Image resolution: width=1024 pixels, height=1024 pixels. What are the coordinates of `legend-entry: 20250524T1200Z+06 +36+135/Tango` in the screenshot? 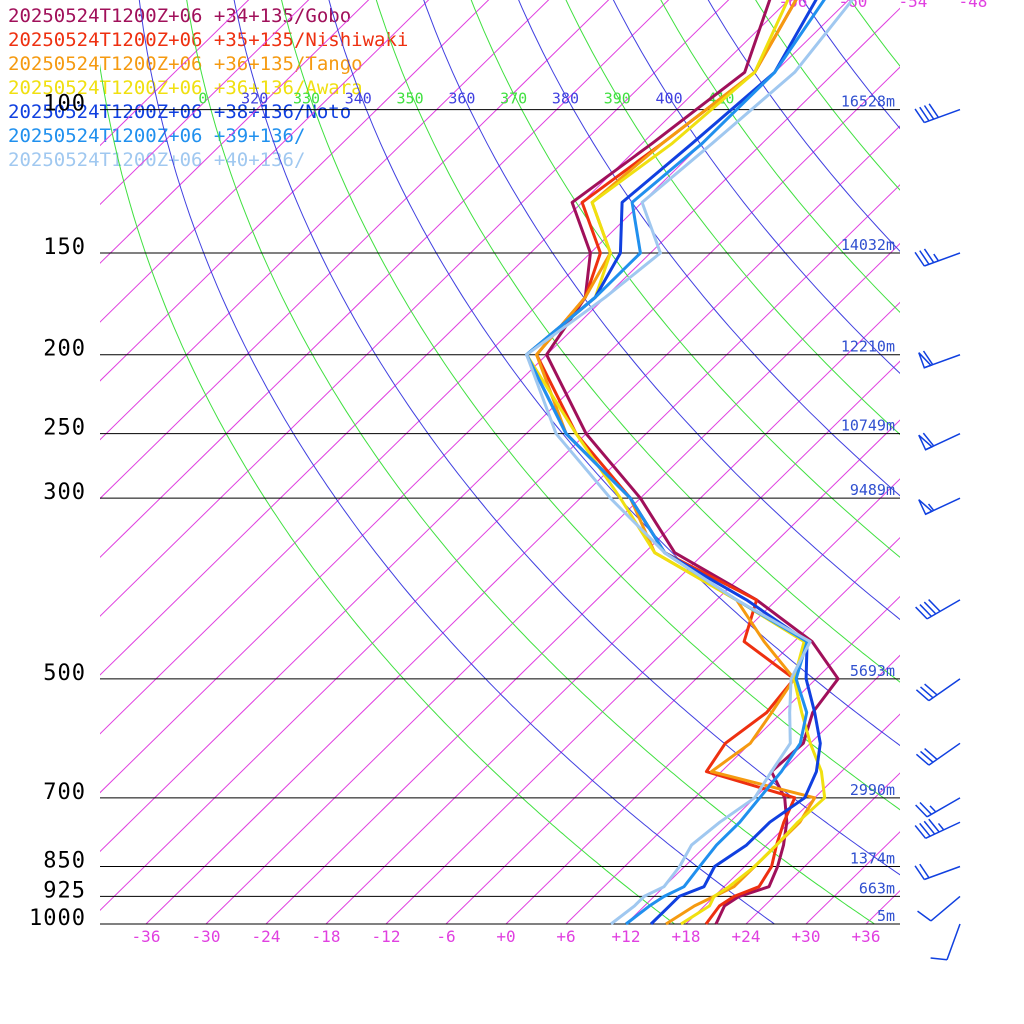 It's located at (185, 64).